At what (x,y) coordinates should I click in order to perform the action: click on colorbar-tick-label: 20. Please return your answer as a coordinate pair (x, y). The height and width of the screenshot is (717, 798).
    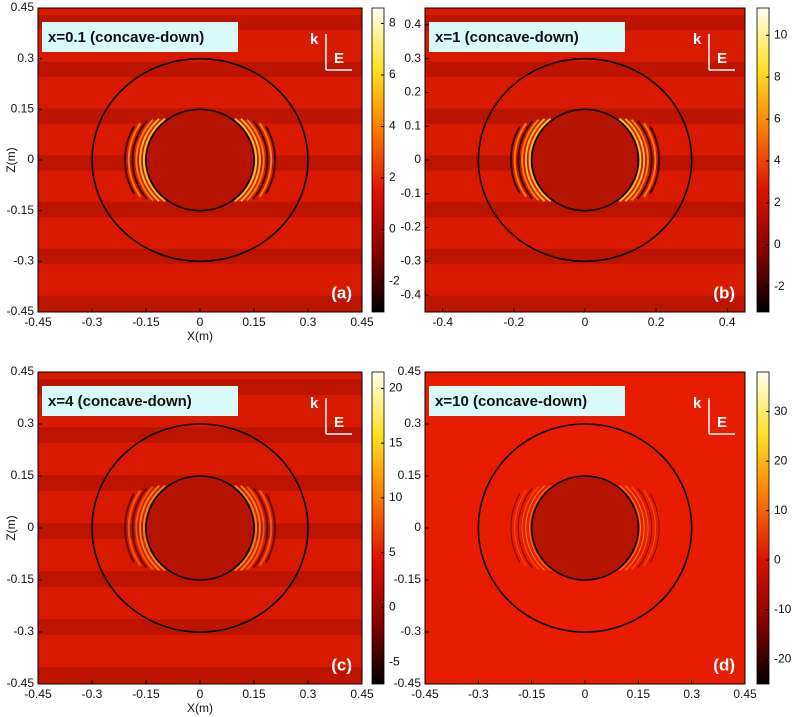
    Looking at the image, I should click on (781, 460).